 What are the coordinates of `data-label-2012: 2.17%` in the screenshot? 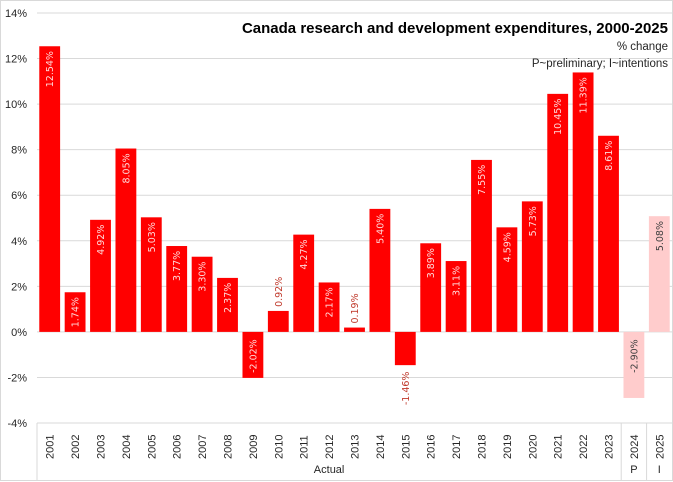 It's located at (330, 302).